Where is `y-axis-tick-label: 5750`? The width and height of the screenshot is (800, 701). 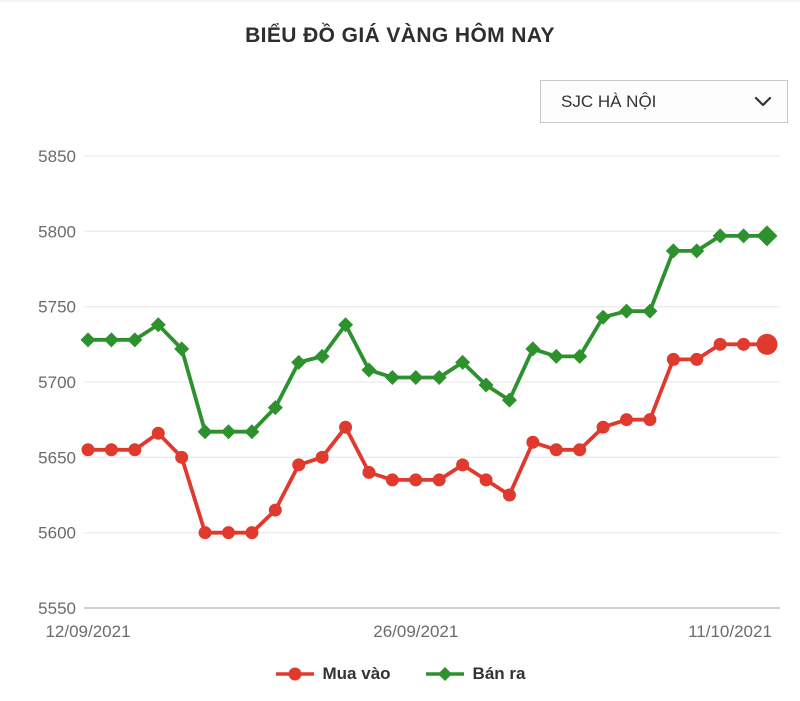 y-axis-tick-label: 5750 is located at coordinates (57, 307).